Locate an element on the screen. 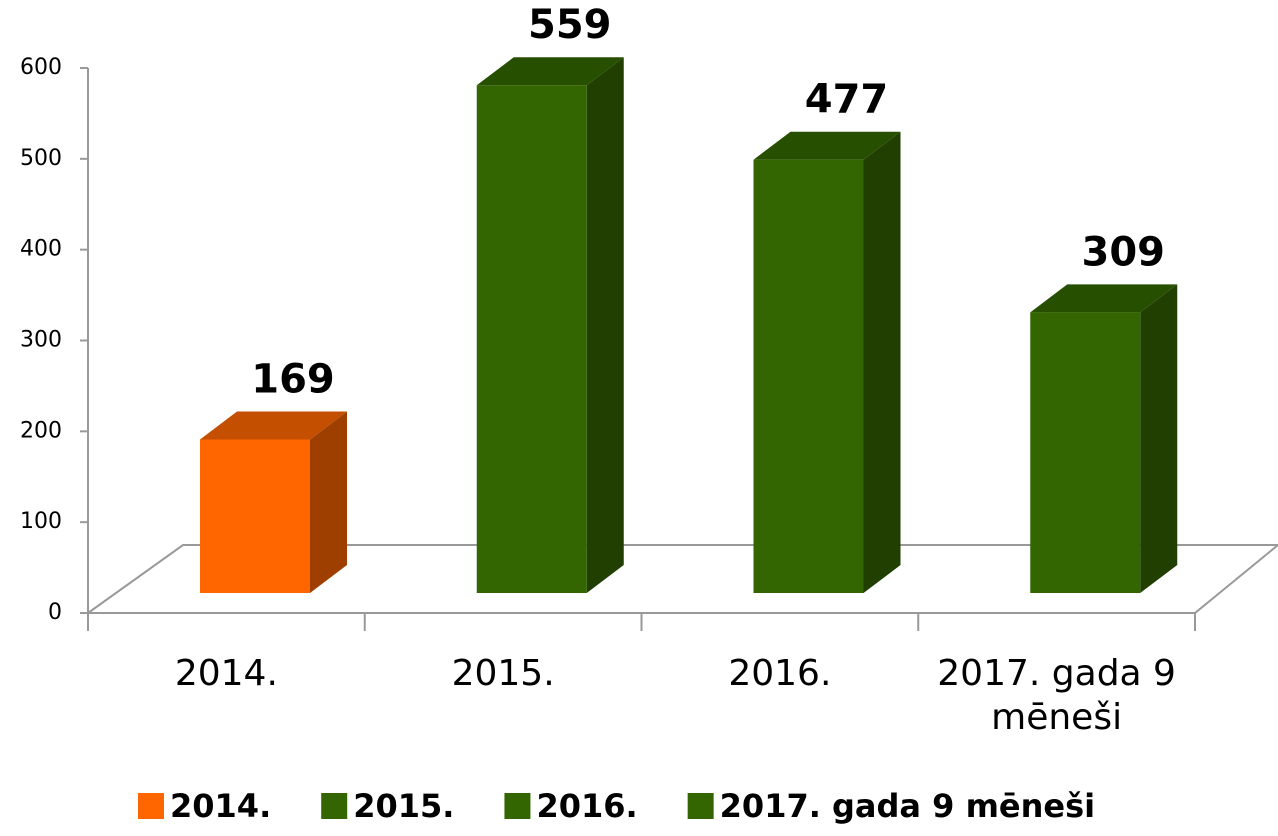  legend-label: 2015. is located at coordinates (403, 806).